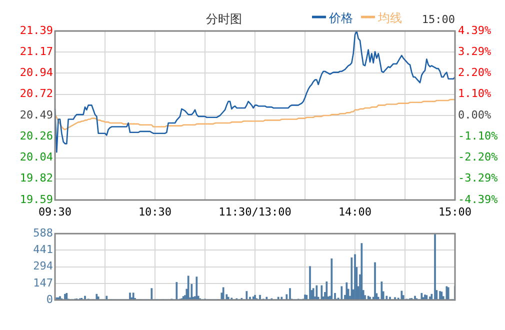  Describe the element at coordinates (455, 211) in the screenshot. I see `x-tick-label: 15:00` at that location.